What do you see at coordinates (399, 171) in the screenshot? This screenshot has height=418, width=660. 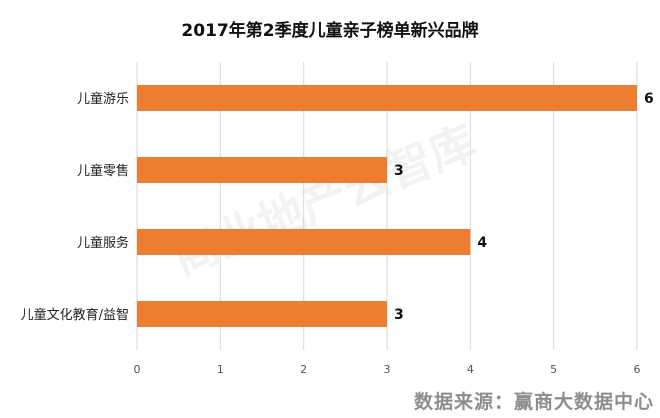 I see `data-label-1: 3` at bounding box center [399, 171].